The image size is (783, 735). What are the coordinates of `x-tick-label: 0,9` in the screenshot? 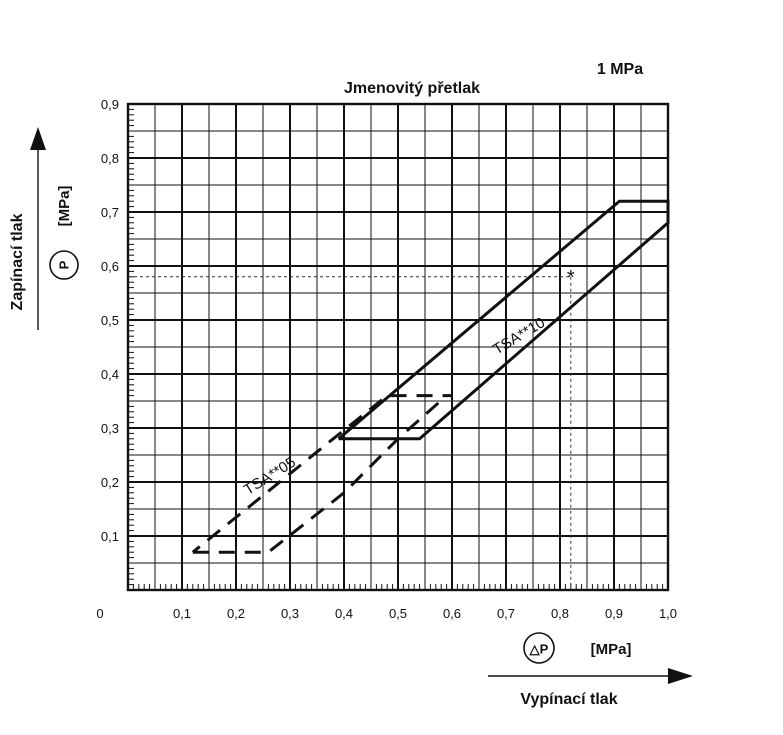 It's located at (614, 613).